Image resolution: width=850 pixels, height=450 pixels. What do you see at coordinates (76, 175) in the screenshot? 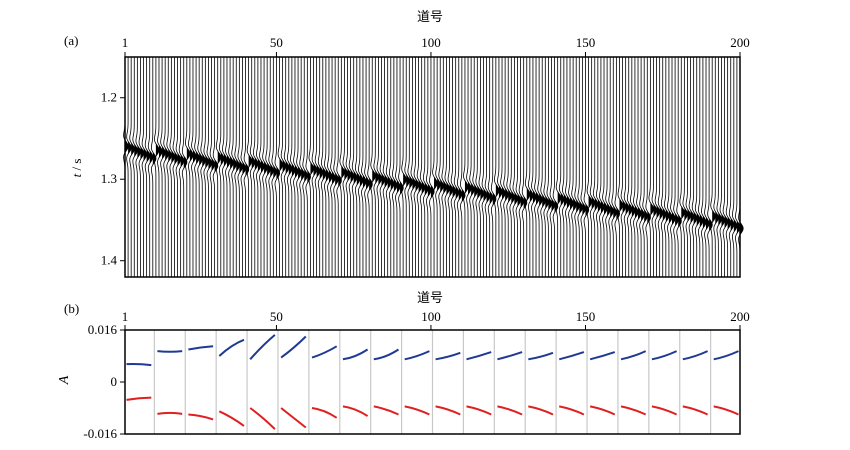
I see `panel-a-ylabel-t: t` at bounding box center [76, 175].